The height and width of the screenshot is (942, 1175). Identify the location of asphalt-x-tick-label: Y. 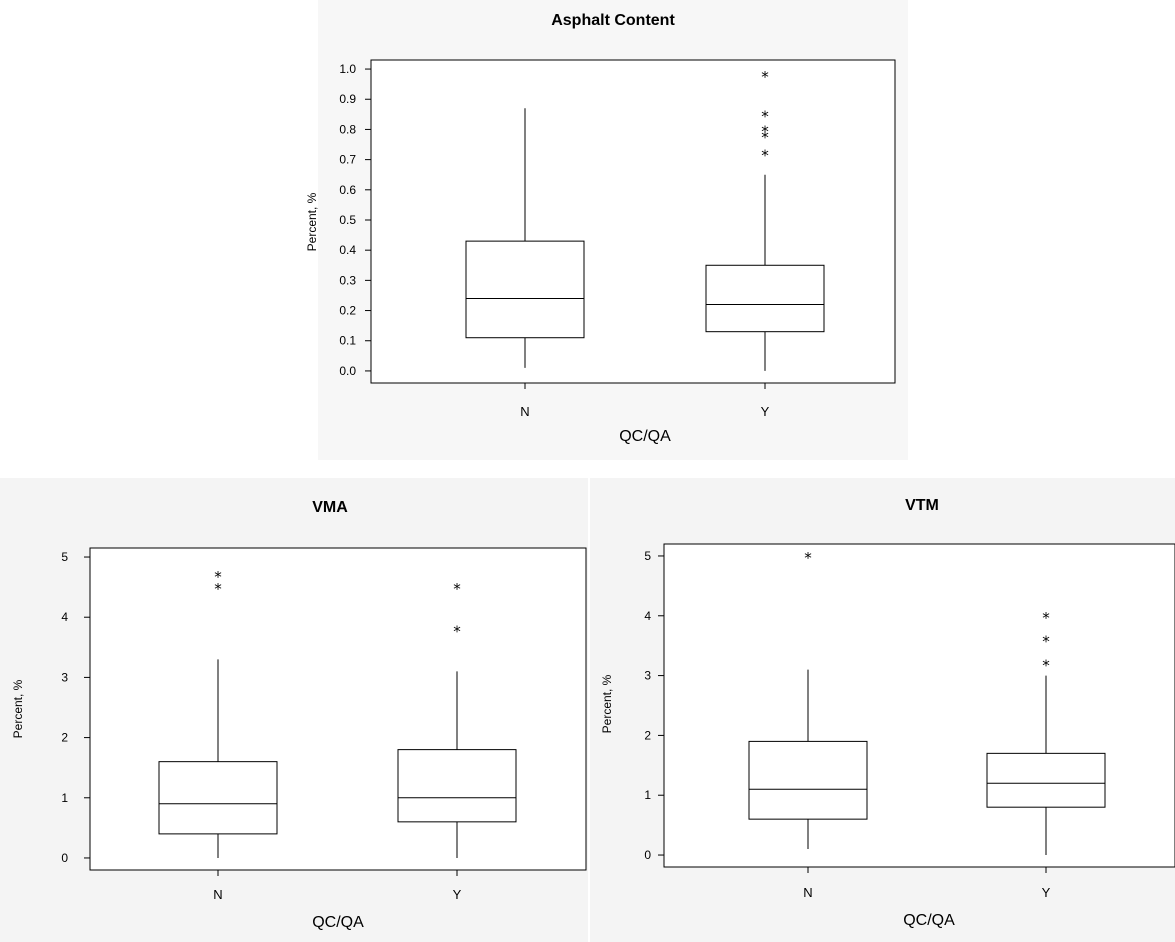
(765, 411).